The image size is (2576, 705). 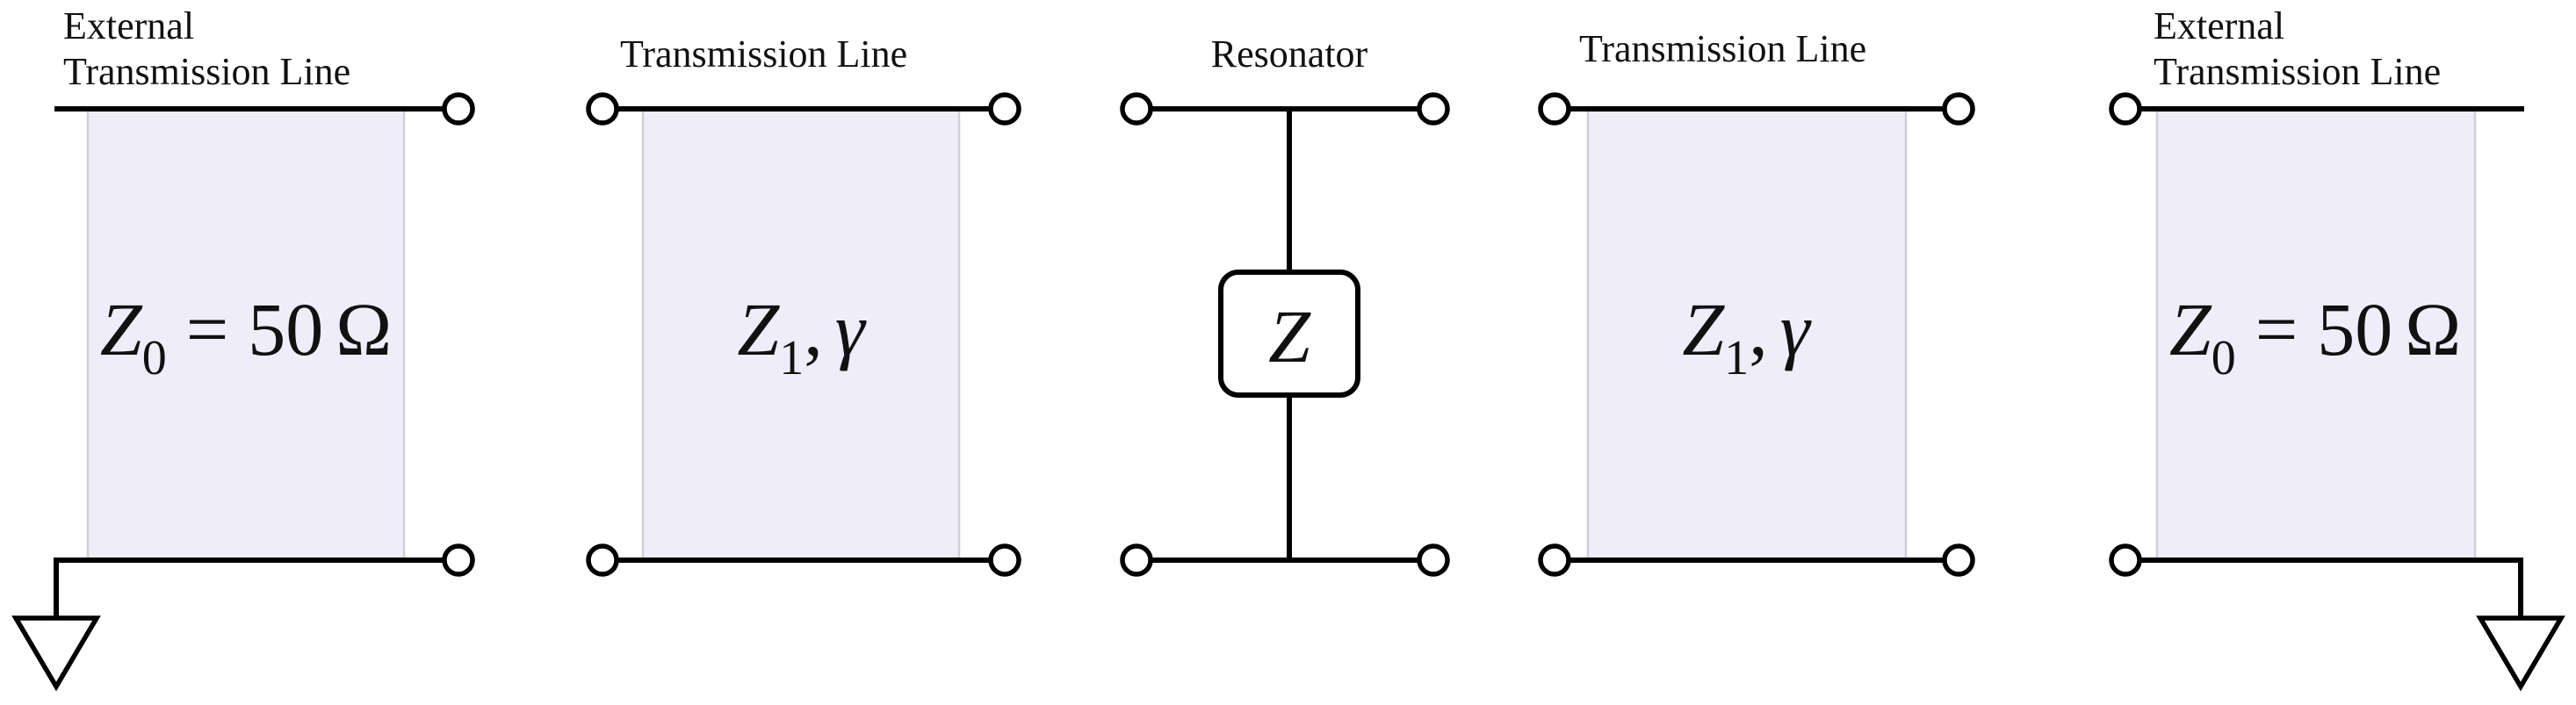 I want to click on resonator-impedance-box, so click(x=1289, y=334).